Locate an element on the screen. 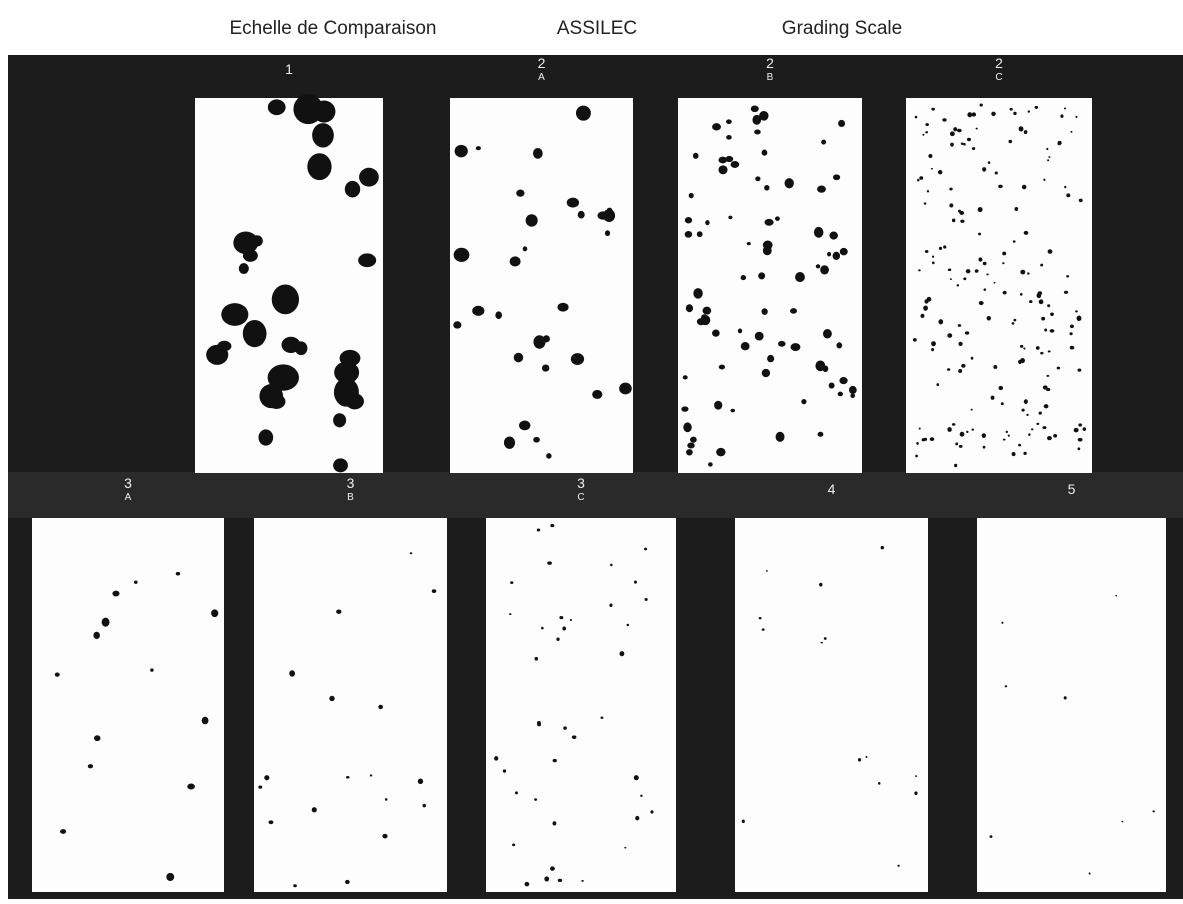 This screenshot has height=904, width=1183. grade-number: 5 is located at coordinates (1072, 489).